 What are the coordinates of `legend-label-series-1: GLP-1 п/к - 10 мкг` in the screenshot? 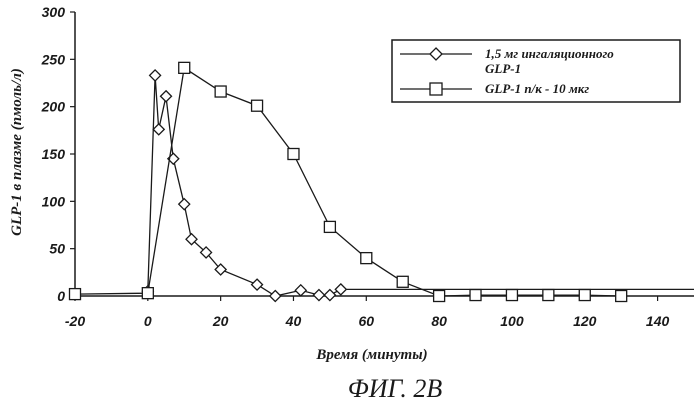 It's located at (537, 88).